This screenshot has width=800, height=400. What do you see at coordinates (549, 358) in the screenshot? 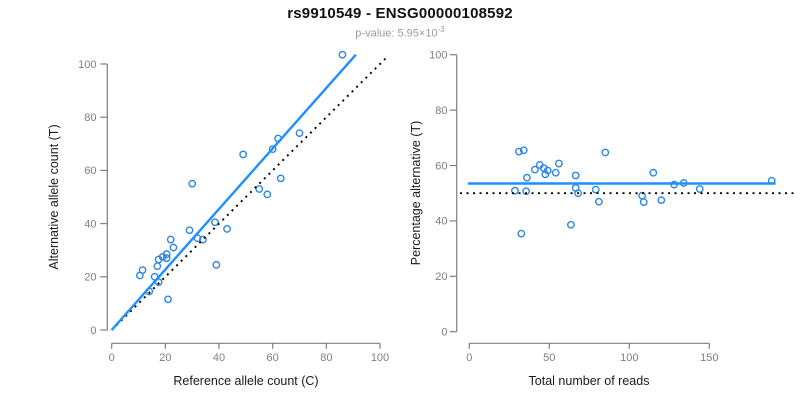
I see `x-tick-label: 50` at bounding box center [549, 358].